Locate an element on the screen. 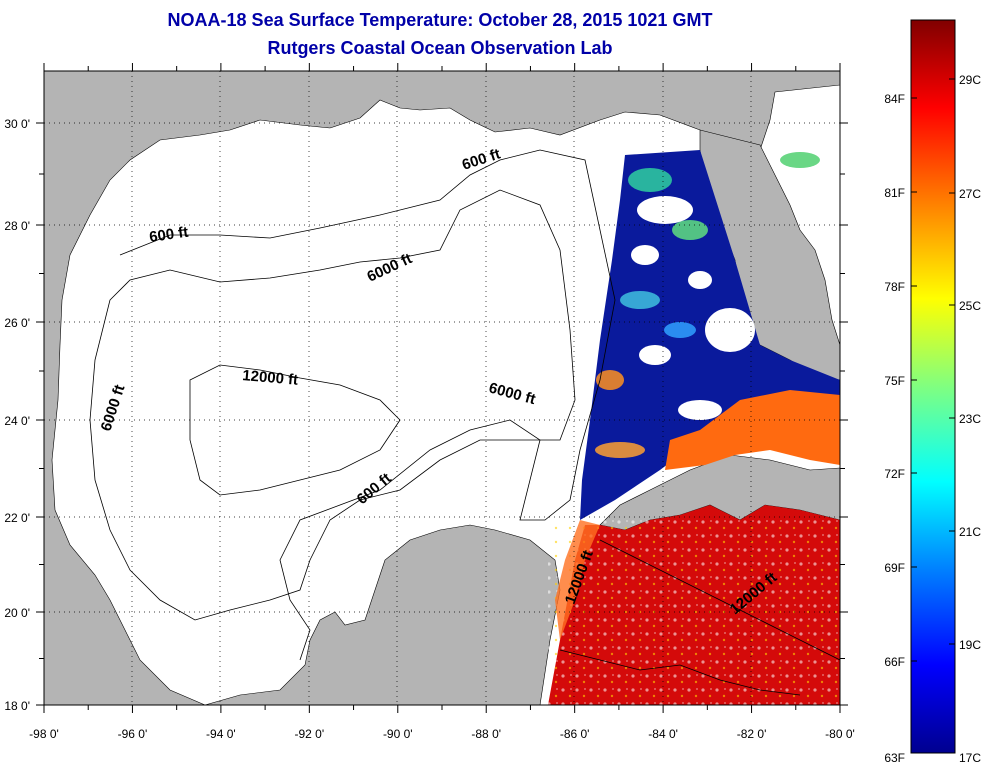  colorbar-f-label: 78F is located at coordinates (894, 287).